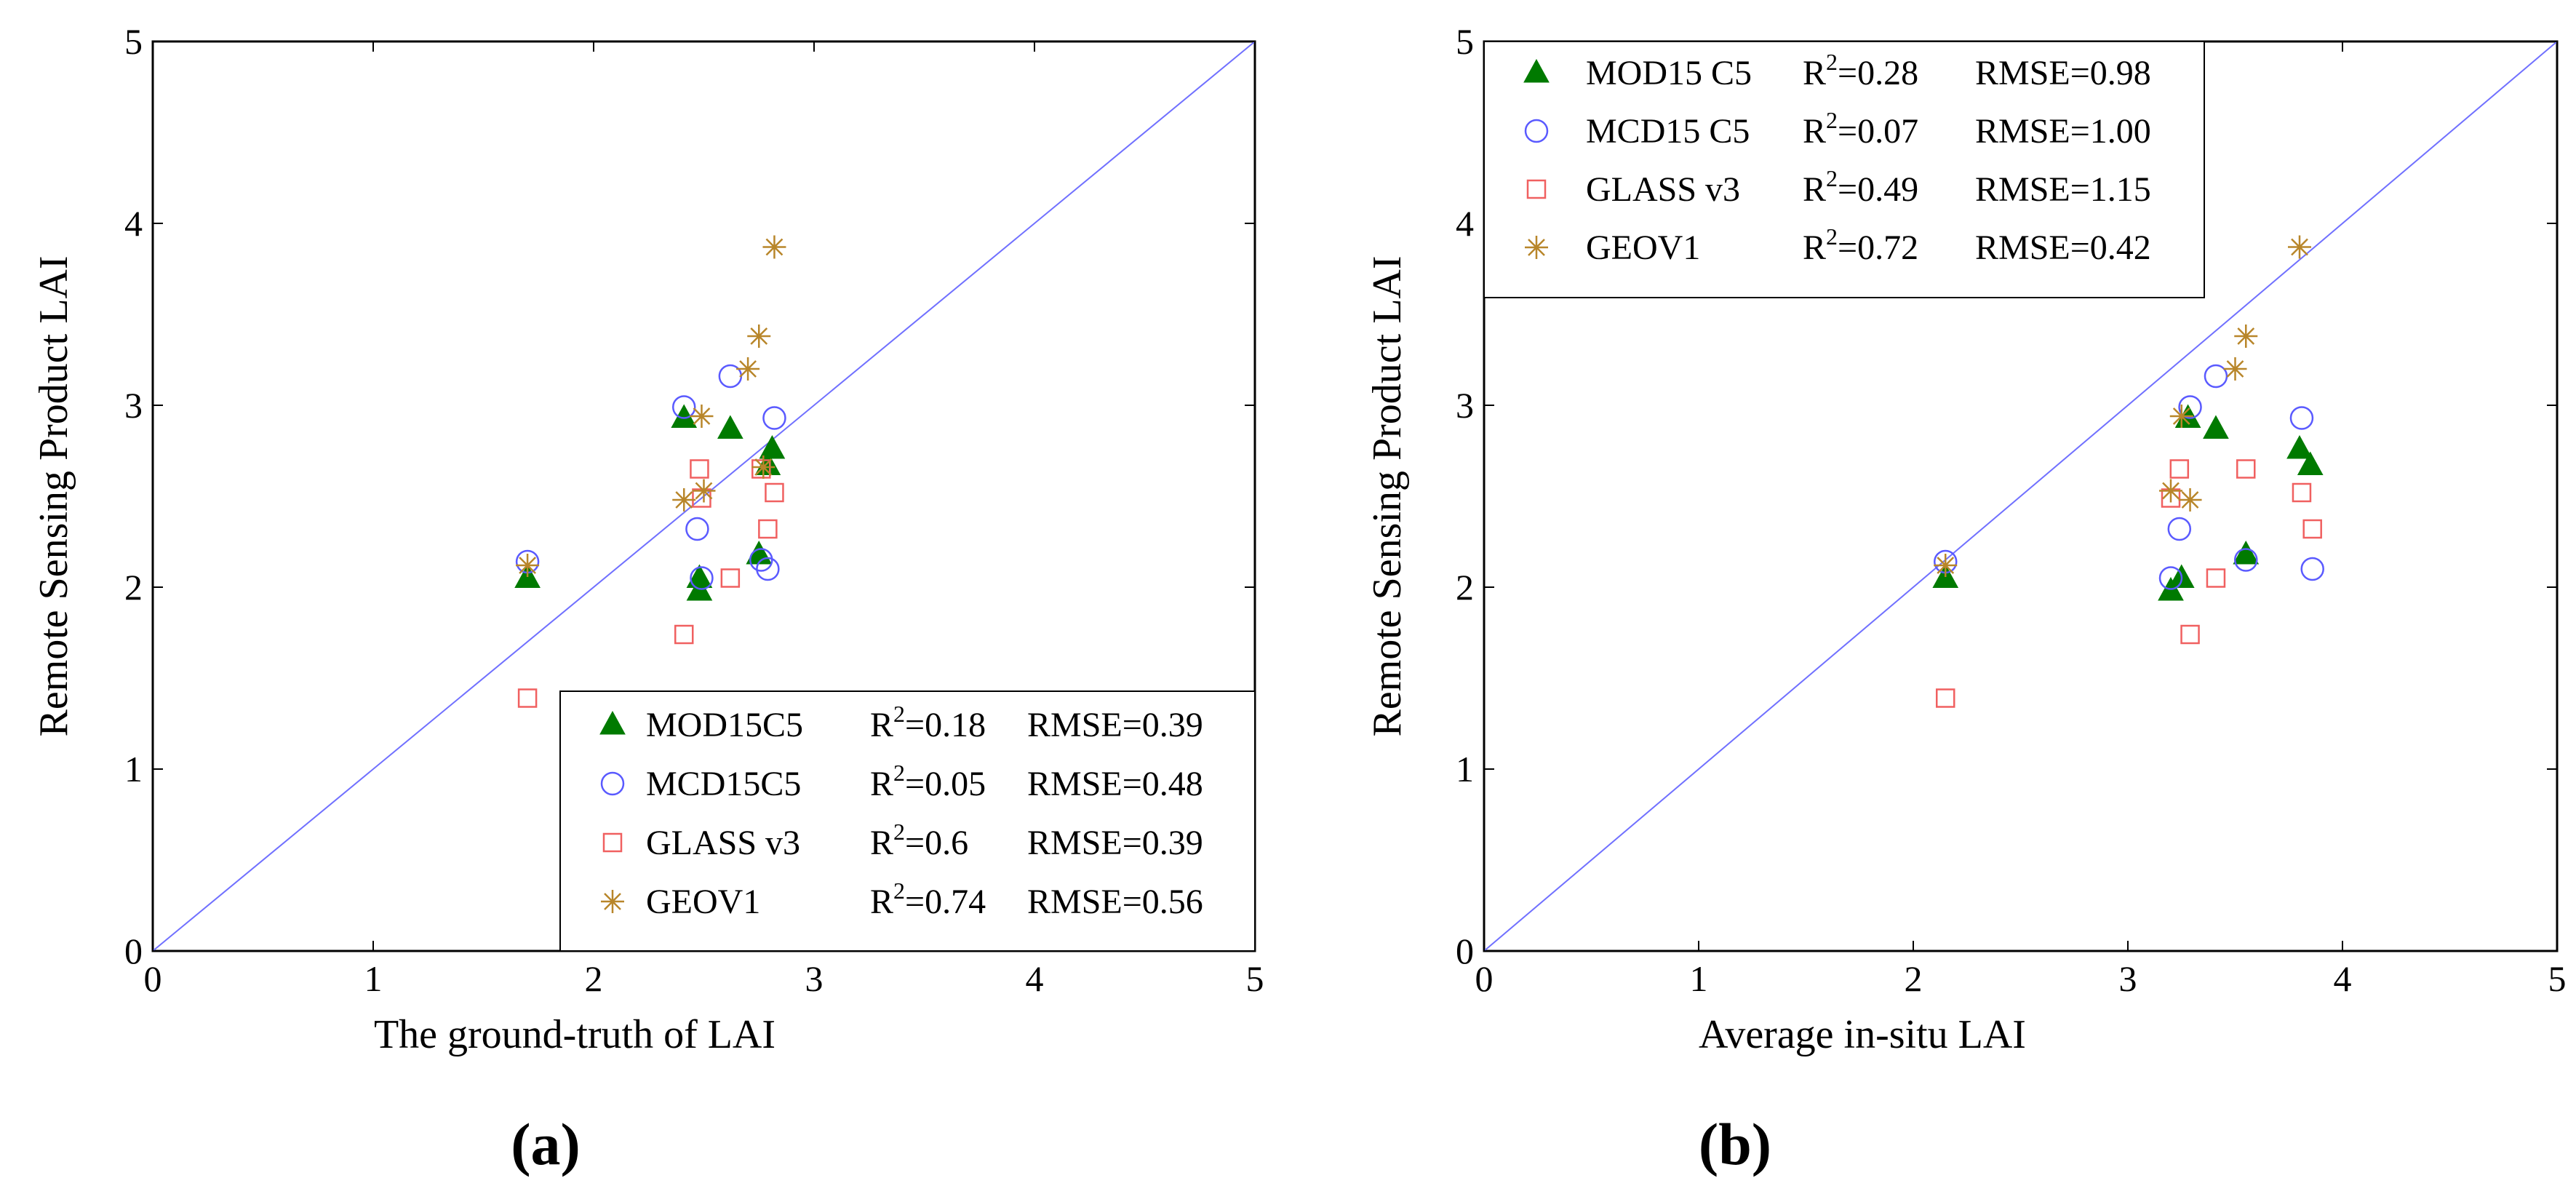 This screenshot has height=1202, width=2576. I want to click on panel-a-x-tick-label: 0, so click(153, 978).